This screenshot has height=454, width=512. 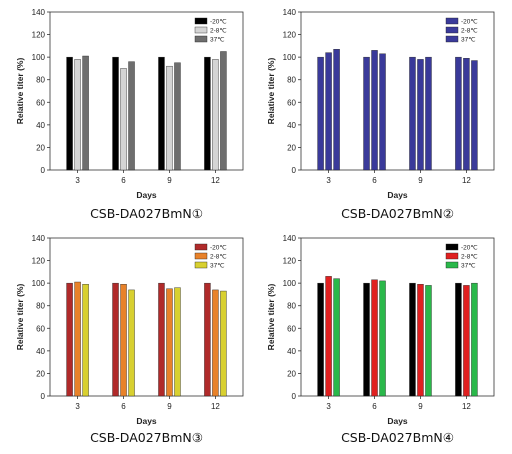 I want to click on panel-caption: CSB-DA027BmN①, so click(x=146, y=213).